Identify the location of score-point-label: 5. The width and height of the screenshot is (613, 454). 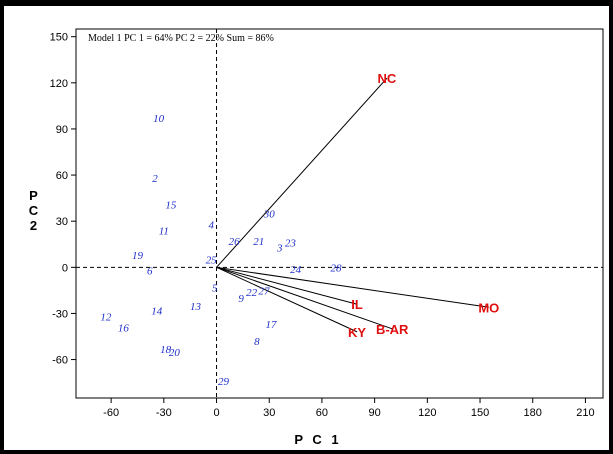
(215, 288).